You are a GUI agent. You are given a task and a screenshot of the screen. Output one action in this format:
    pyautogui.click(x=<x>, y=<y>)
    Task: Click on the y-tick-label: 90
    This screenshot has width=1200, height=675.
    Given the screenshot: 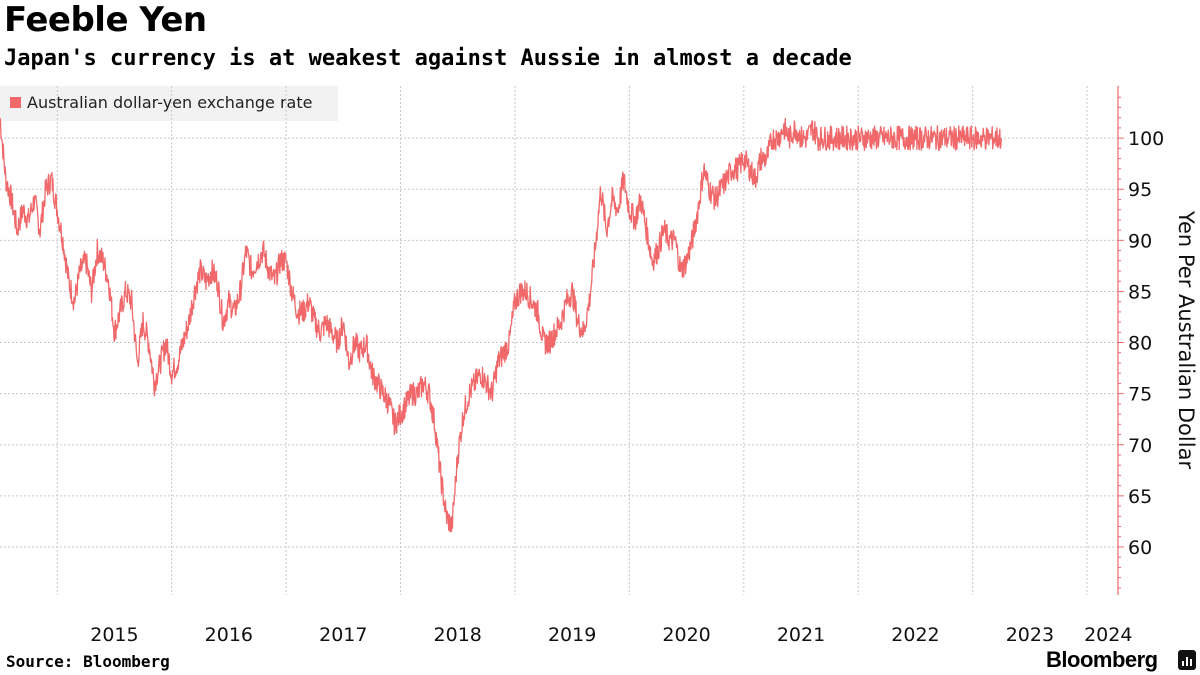 What is the action you would take?
    pyautogui.click(x=1140, y=241)
    